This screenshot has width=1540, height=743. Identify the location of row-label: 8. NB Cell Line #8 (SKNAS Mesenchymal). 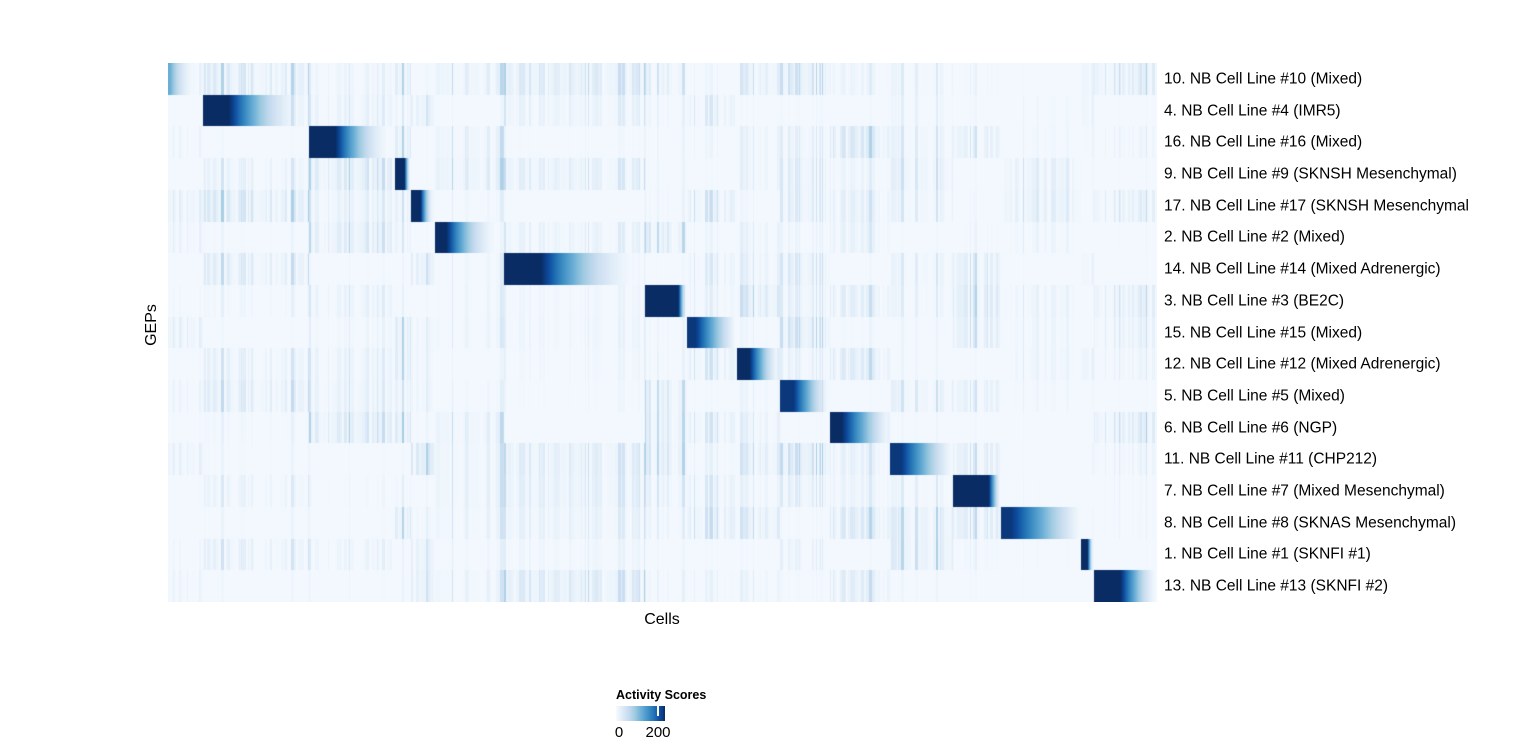
(1310, 522).